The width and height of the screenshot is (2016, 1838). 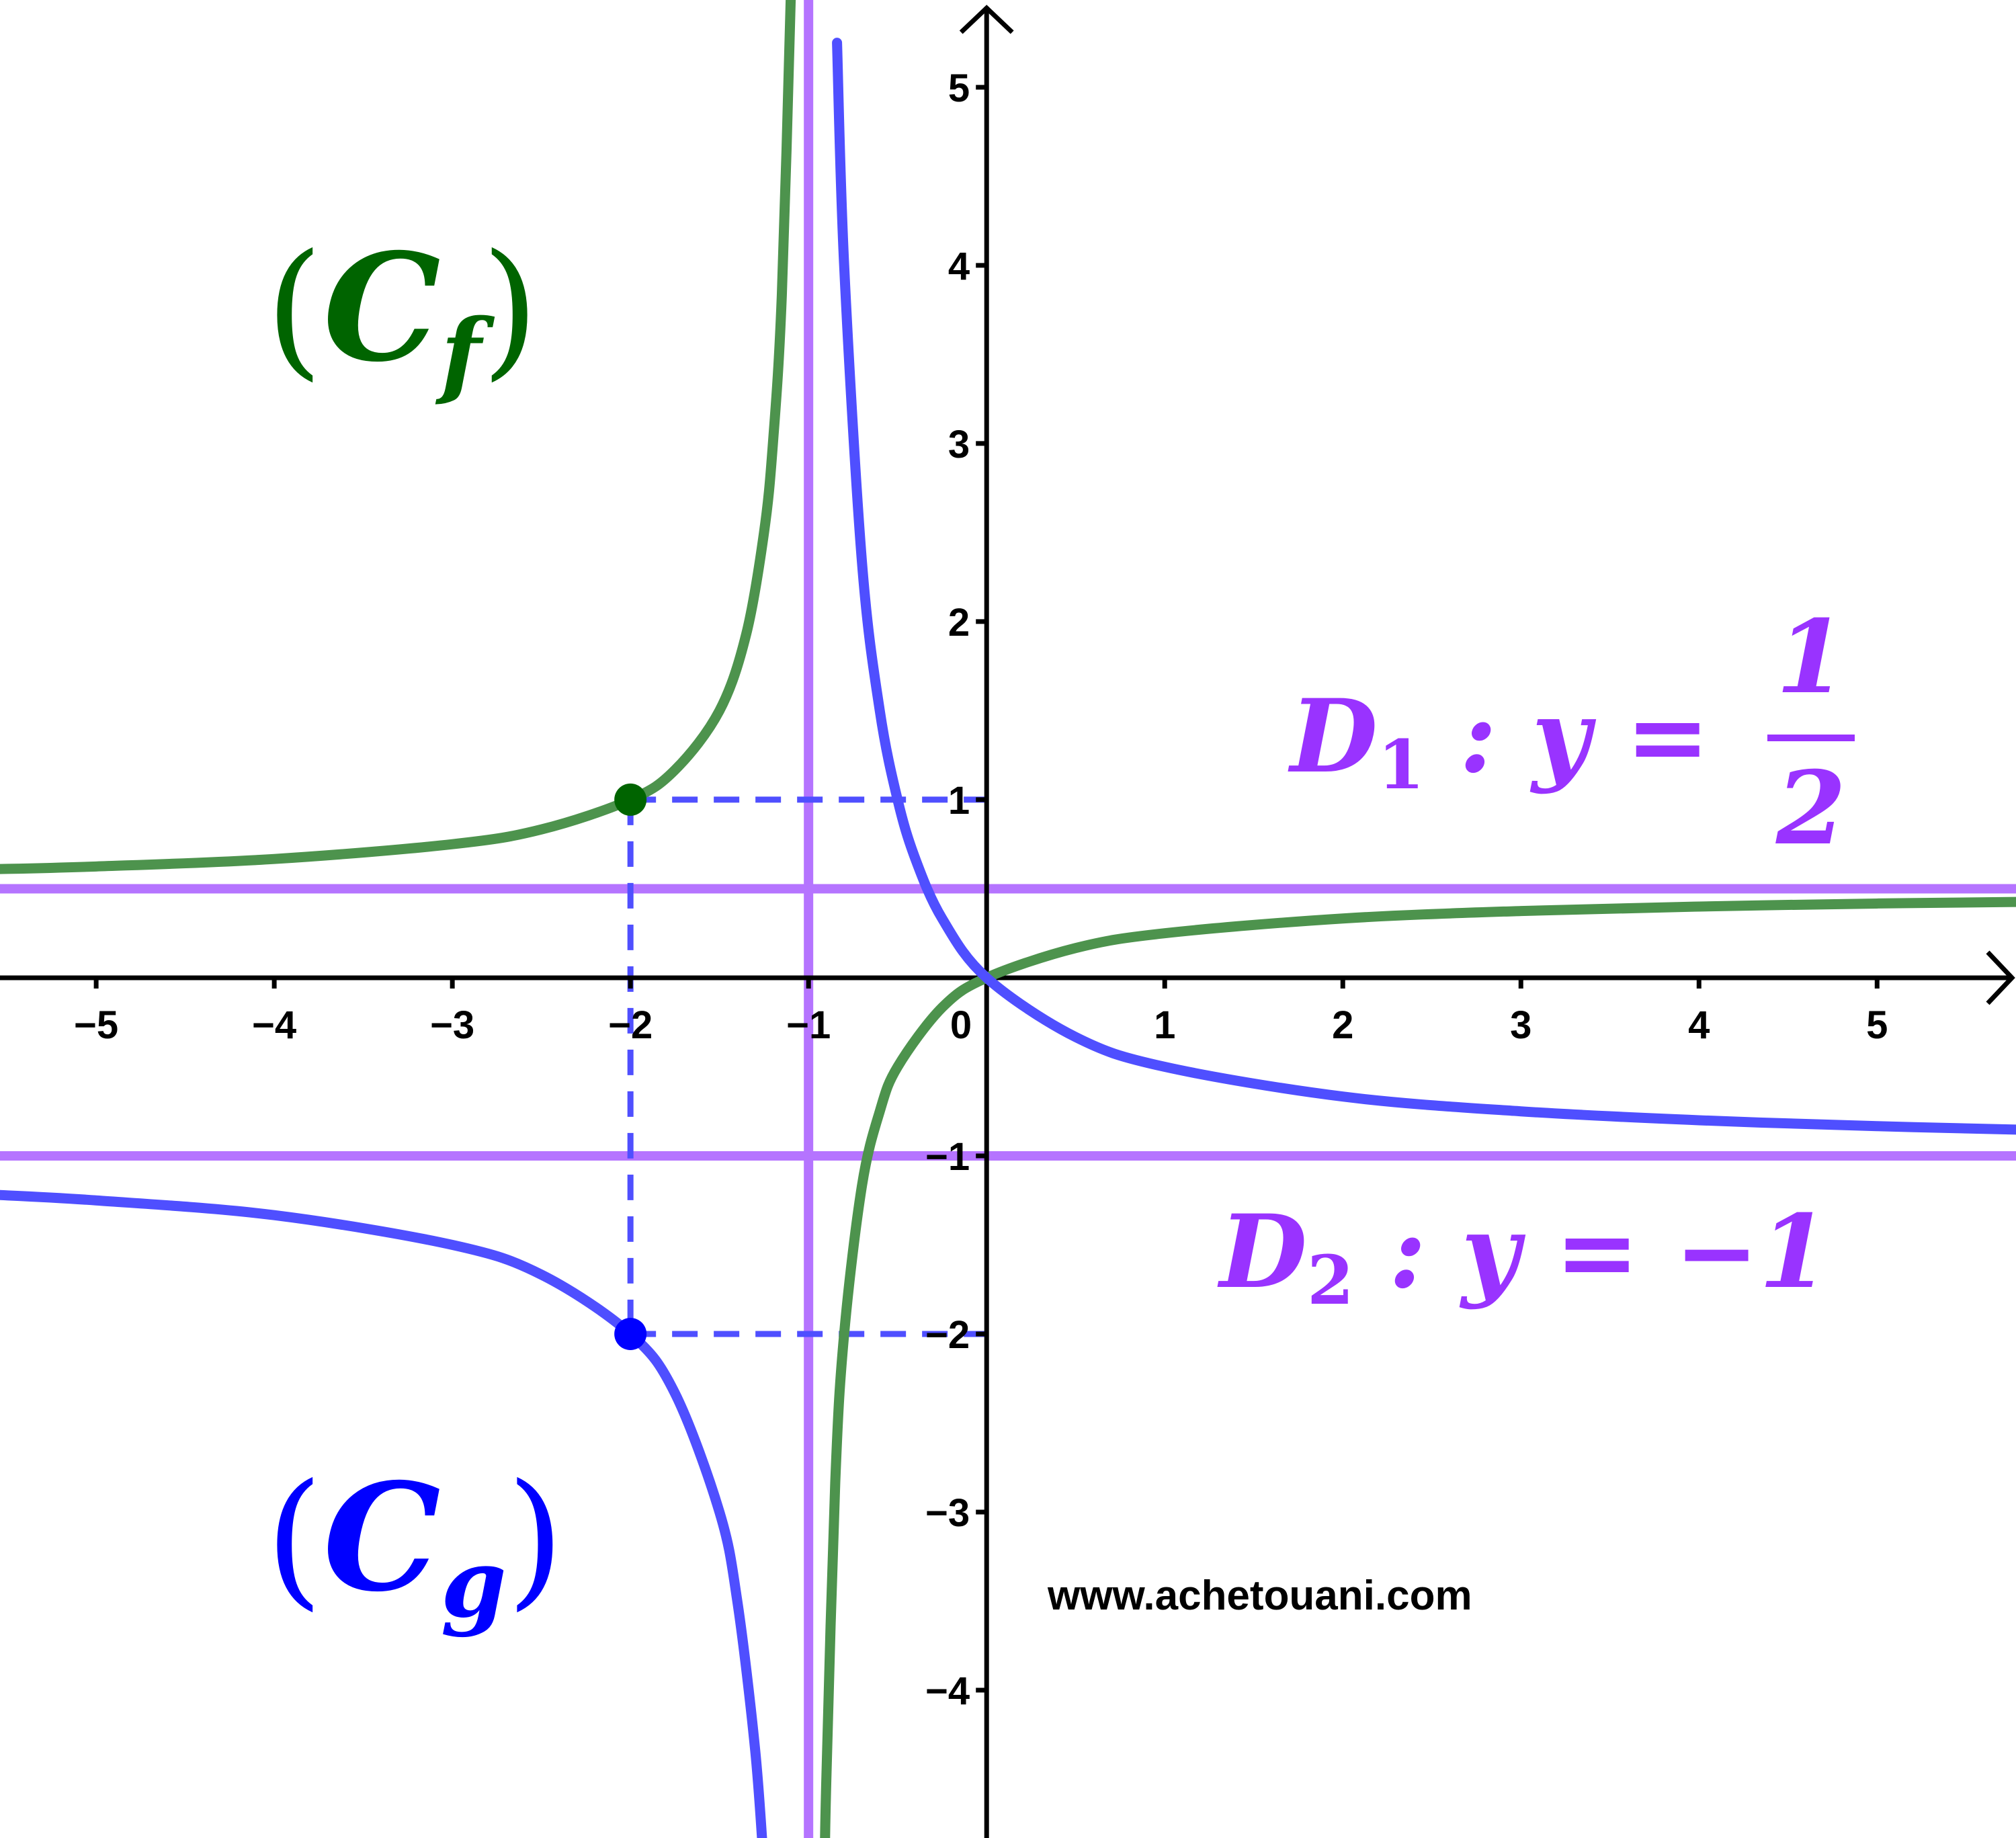 What do you see at coordinates (630, 1025) in the screenshot?
I see `x-tick-label: −2` at bounding box center [630, 1025].